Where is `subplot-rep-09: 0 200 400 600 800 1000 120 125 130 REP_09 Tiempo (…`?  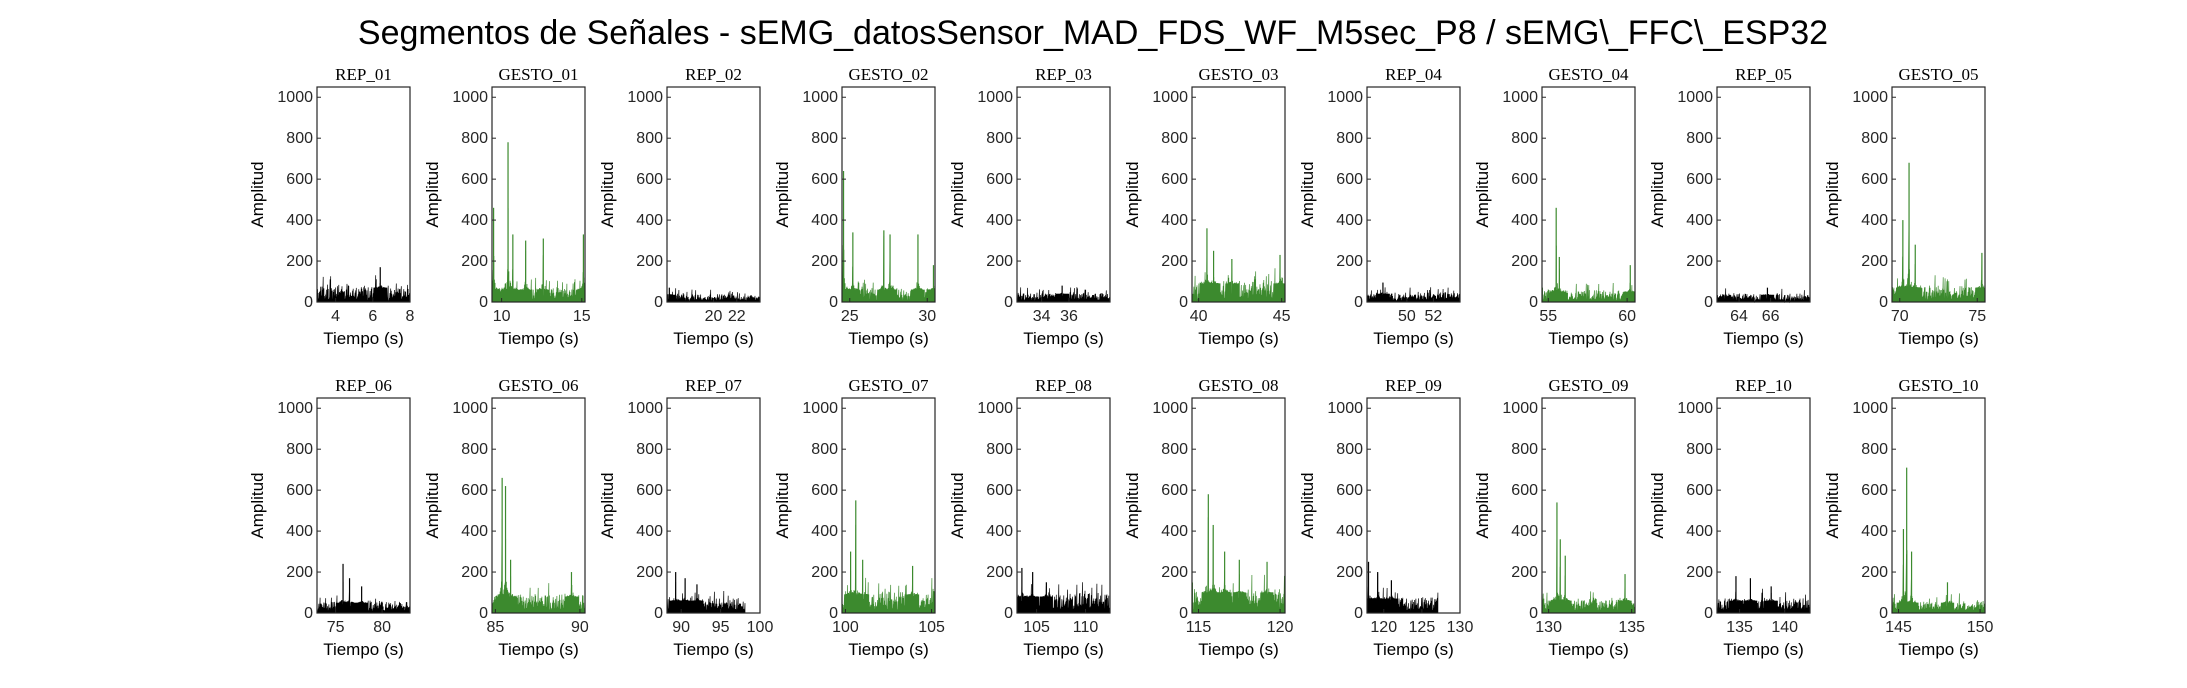
subplot-rep-09: 0 200 400 600 800 1000 120 125 130 REP_09 Tiempo (… is located at coordinates (1385, 517).